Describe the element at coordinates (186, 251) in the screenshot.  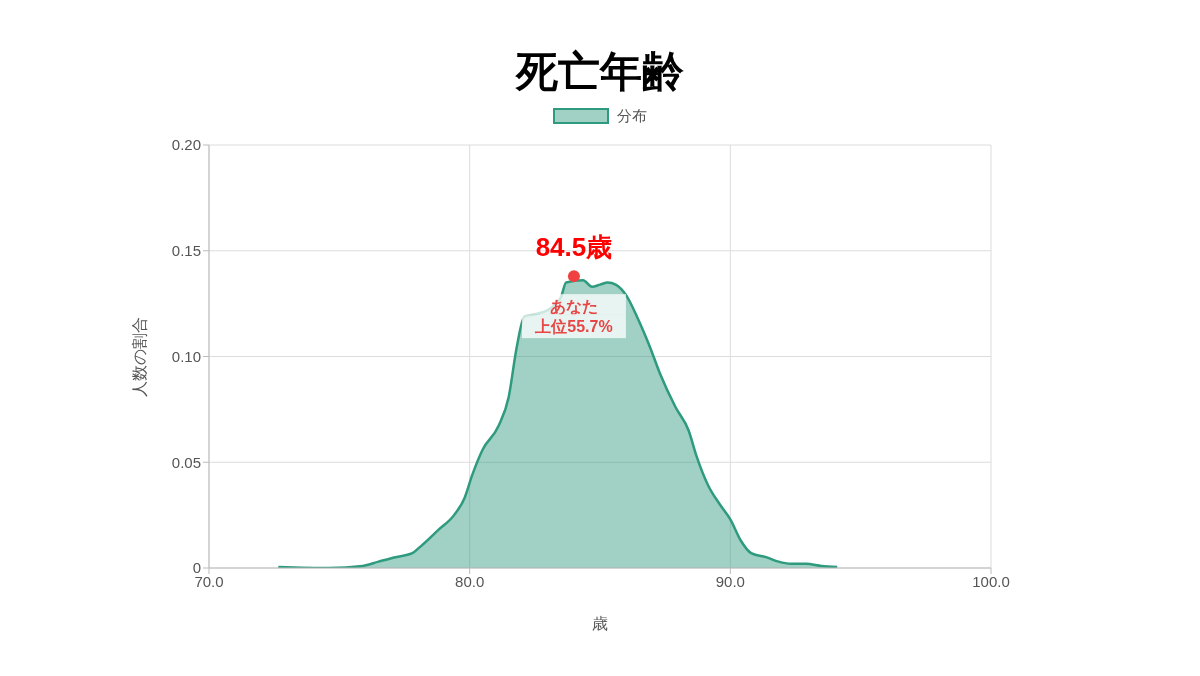
I see `y-tick-label: 0.15` at that location.